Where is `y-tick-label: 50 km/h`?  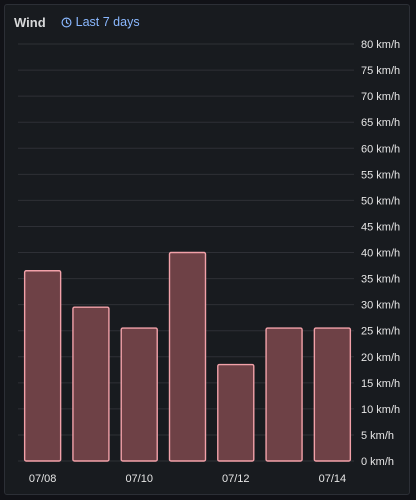
y-tick-label: 50 km/h is located at coordinates (380, 201).